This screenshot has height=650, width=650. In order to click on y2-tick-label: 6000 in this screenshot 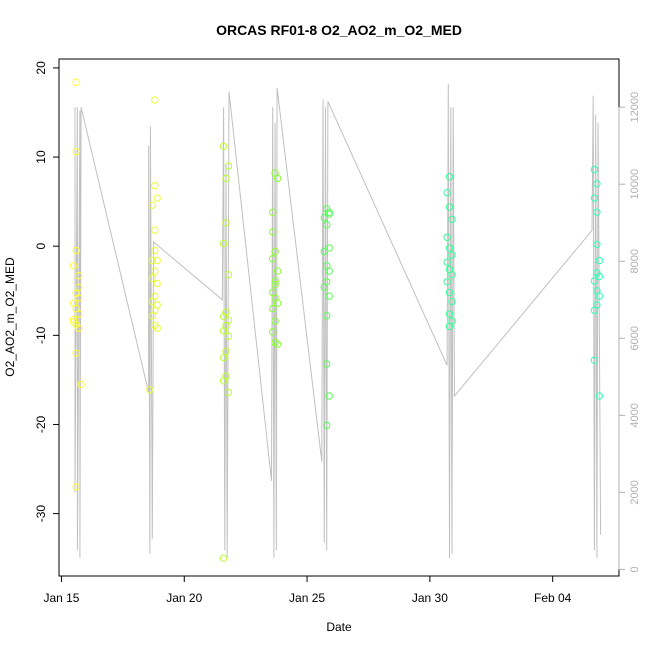, I will do `click(635, 338)`.